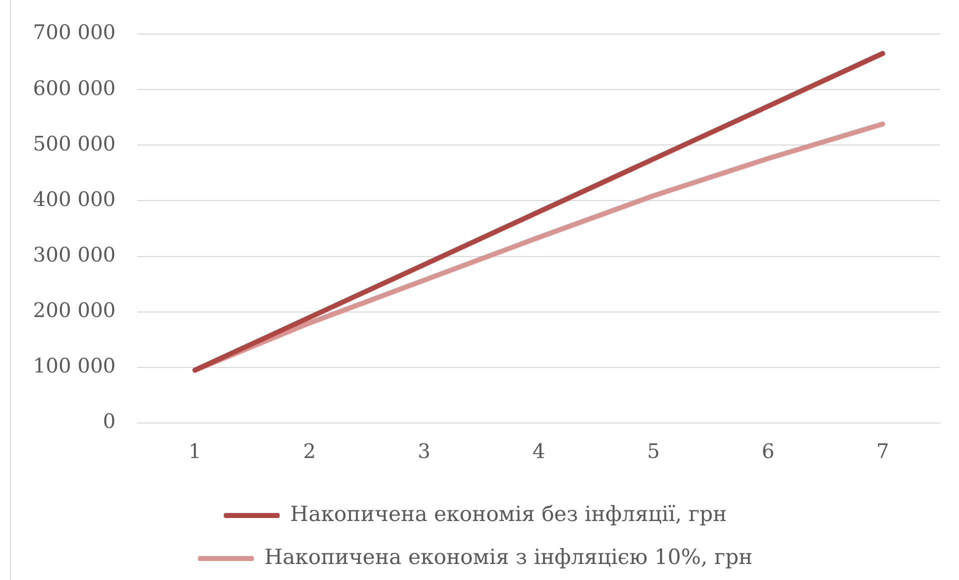 The width and height of the screenshot is (959, 580). I want to click on x-tick-label: 7, so click(883, 451).